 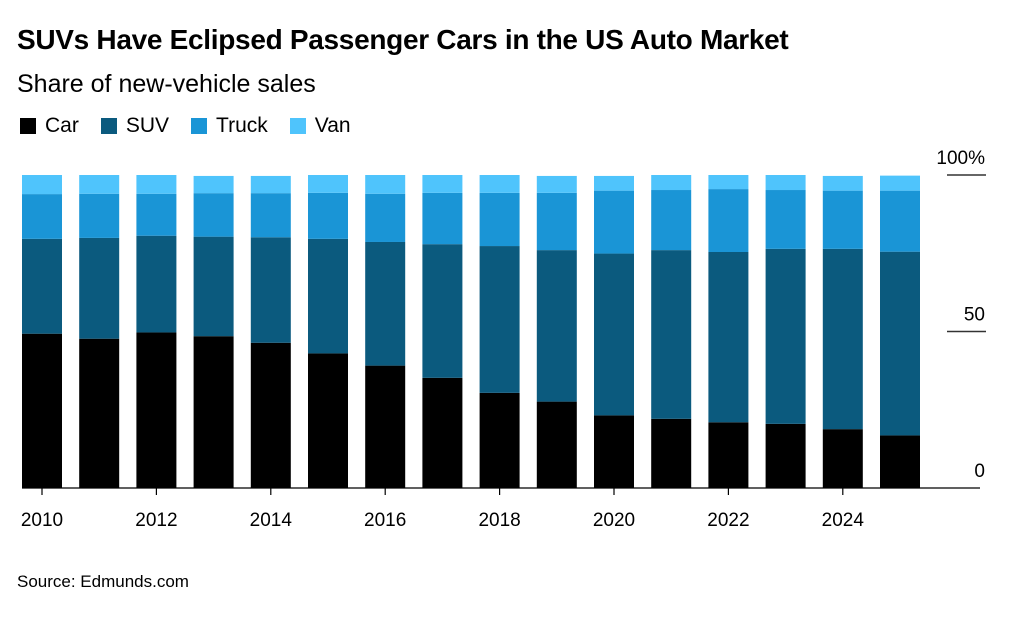 What do you see at coordinates (728, 455) in the screenshot?
I see `bar-car-2022` at bounding box center [728, 455].